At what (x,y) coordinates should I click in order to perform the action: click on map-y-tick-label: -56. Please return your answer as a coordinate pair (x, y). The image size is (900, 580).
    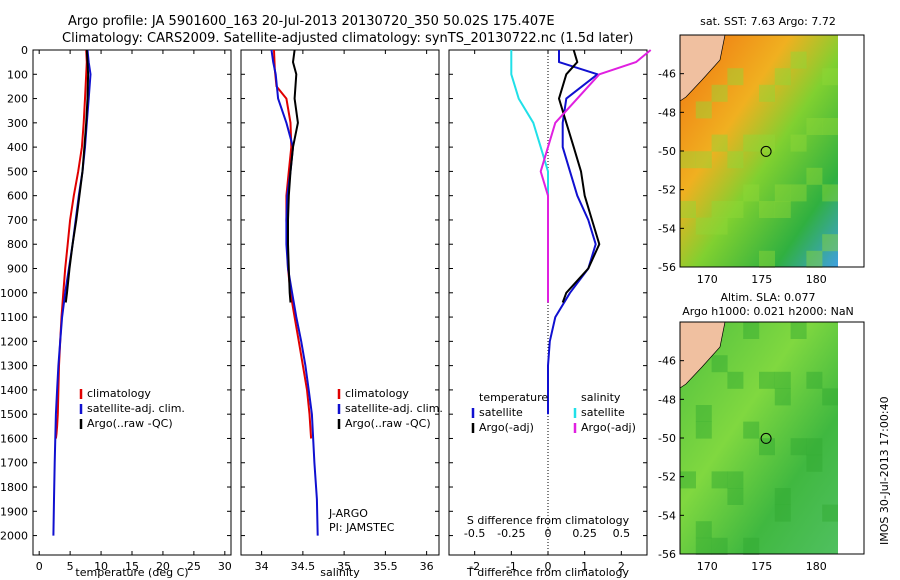
    Looking at the image, I should click on (667, 554).